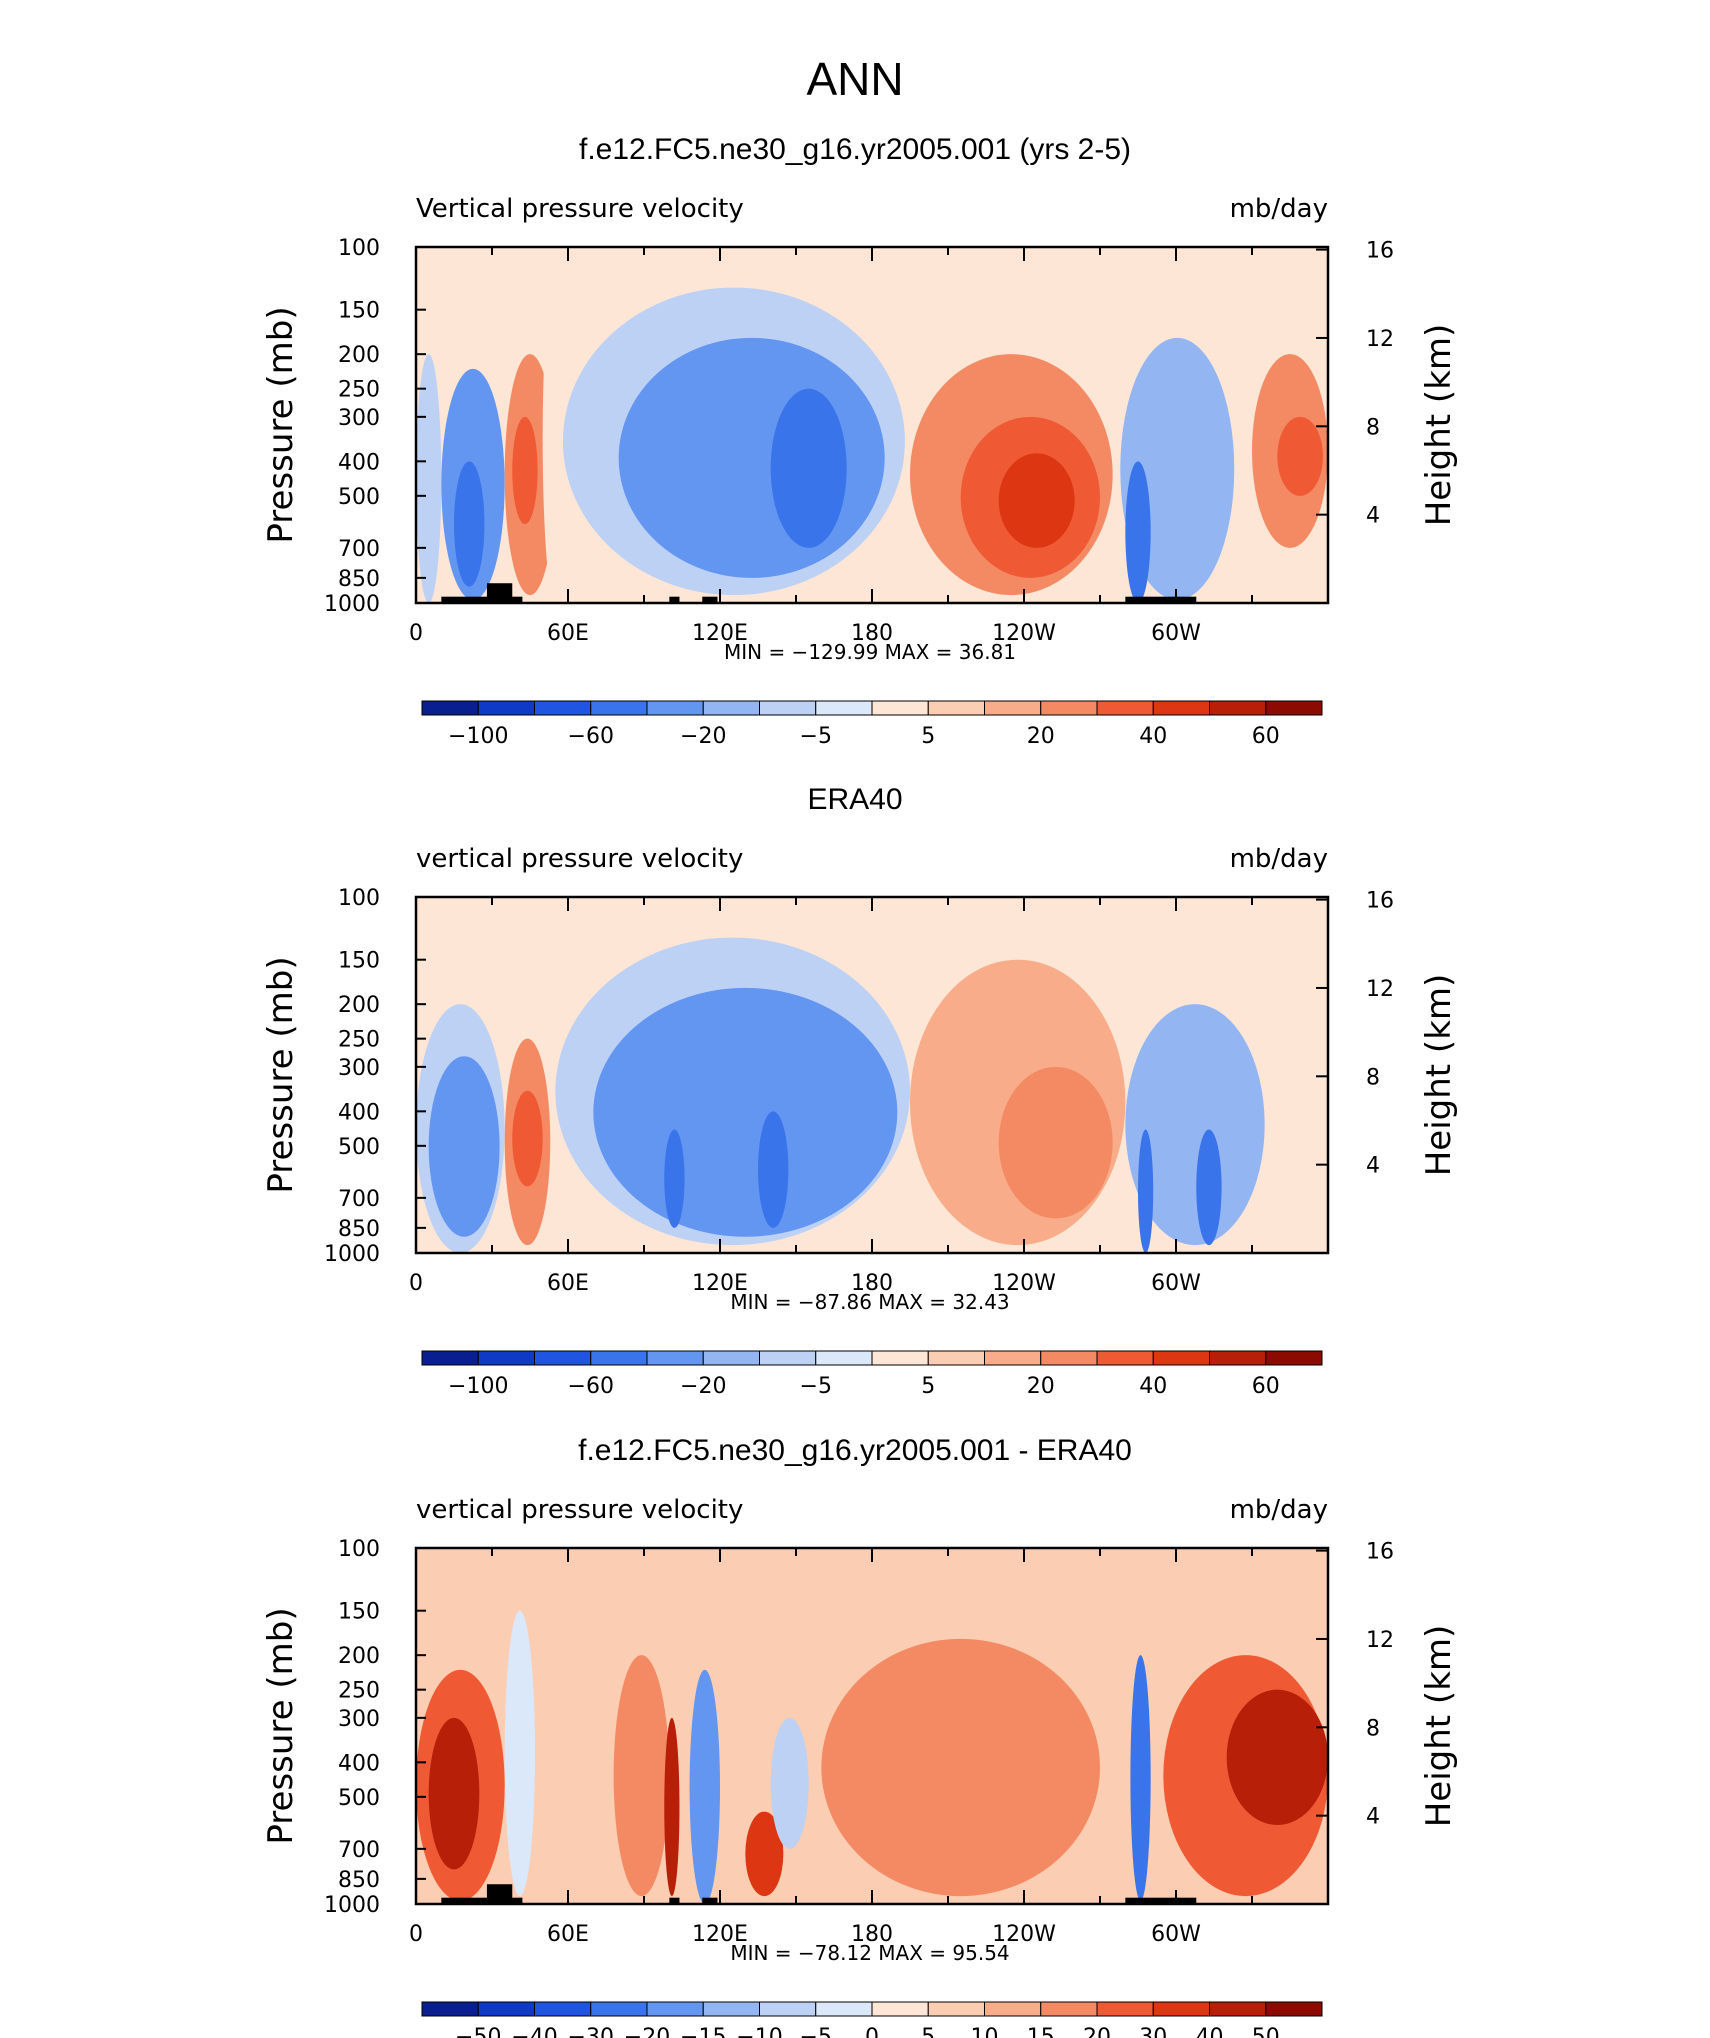 The width and height of the screenshot is (1710, 2038). I want to click on field, so click(872, 1075).